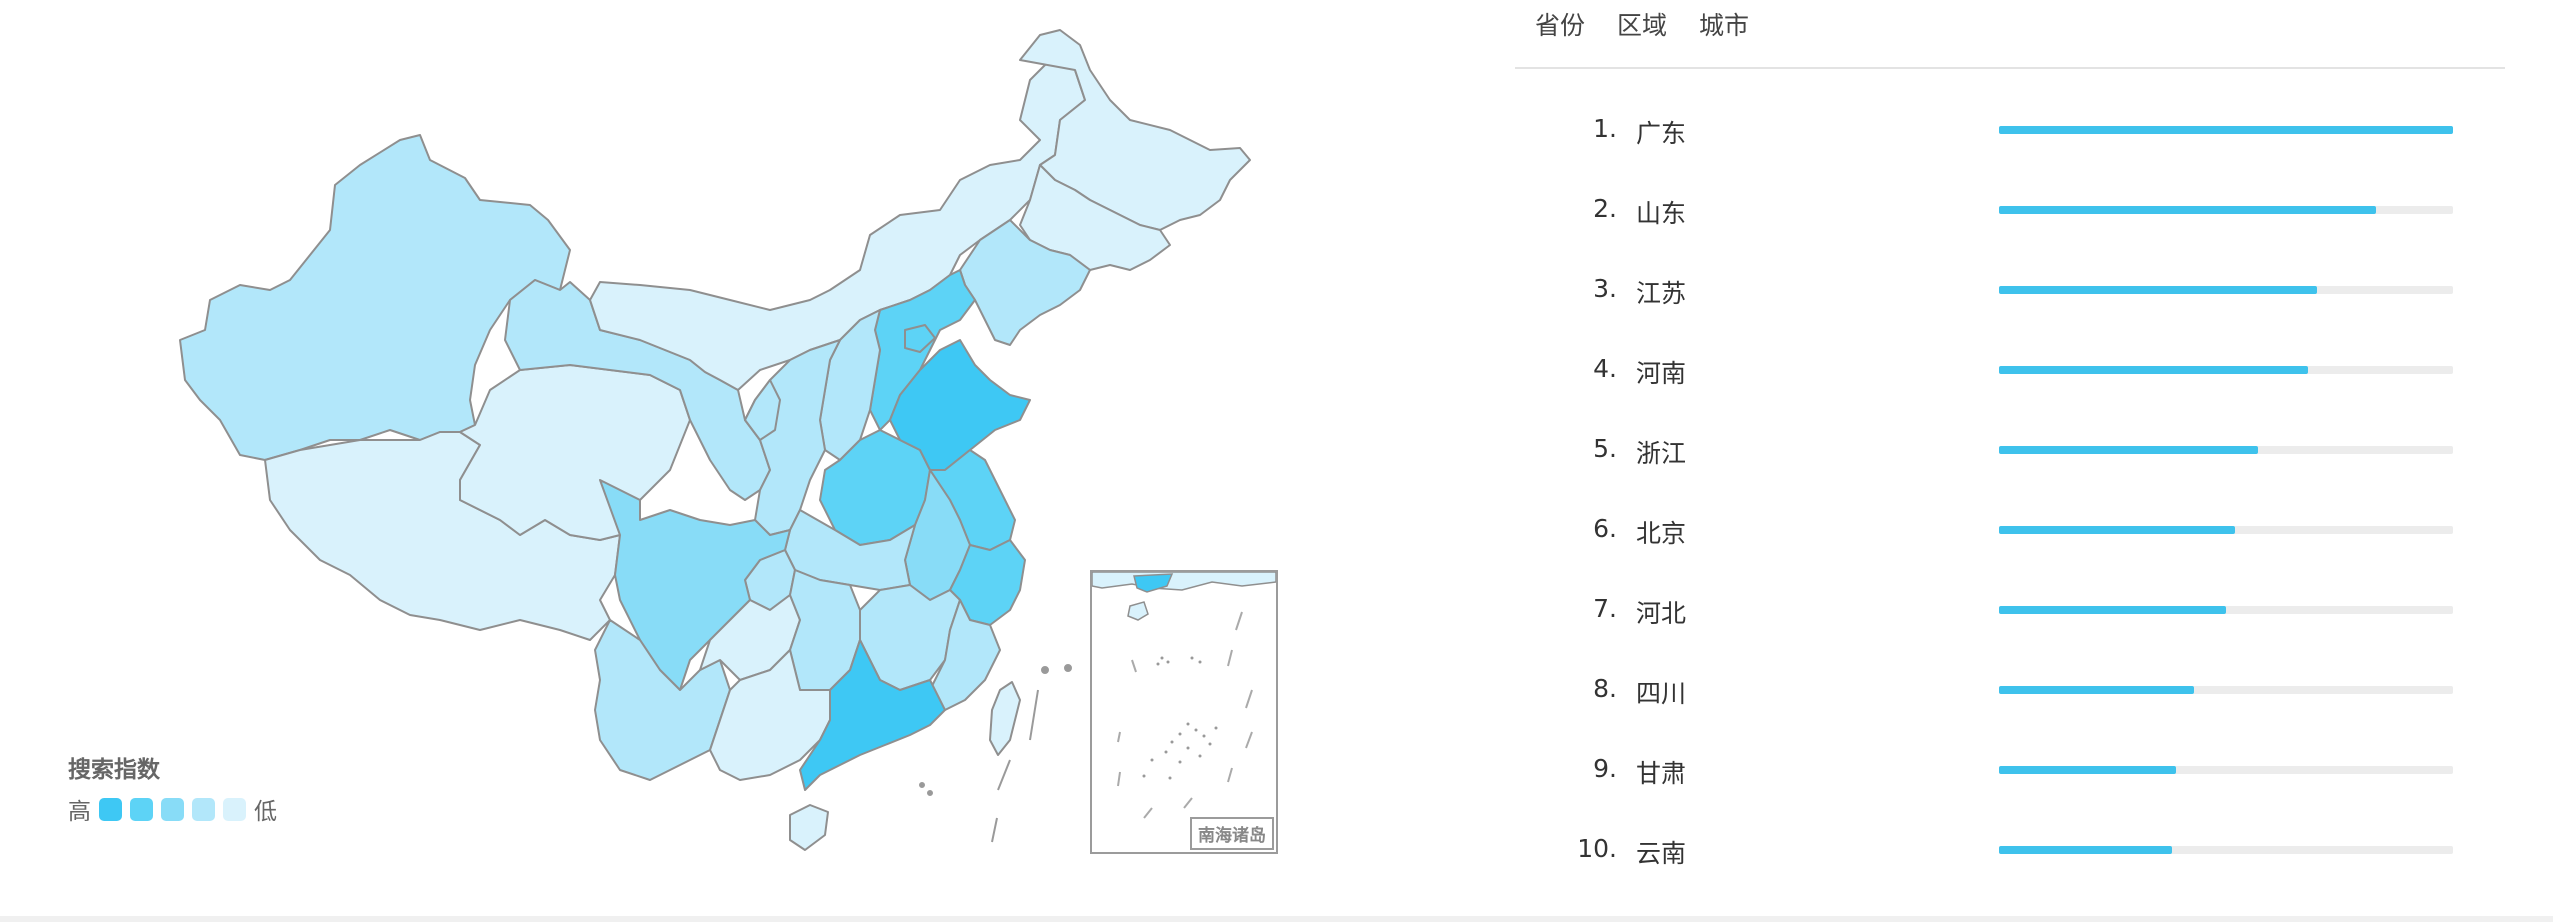  I want to click on legend-title: 搜索指数, so click(114, 770).